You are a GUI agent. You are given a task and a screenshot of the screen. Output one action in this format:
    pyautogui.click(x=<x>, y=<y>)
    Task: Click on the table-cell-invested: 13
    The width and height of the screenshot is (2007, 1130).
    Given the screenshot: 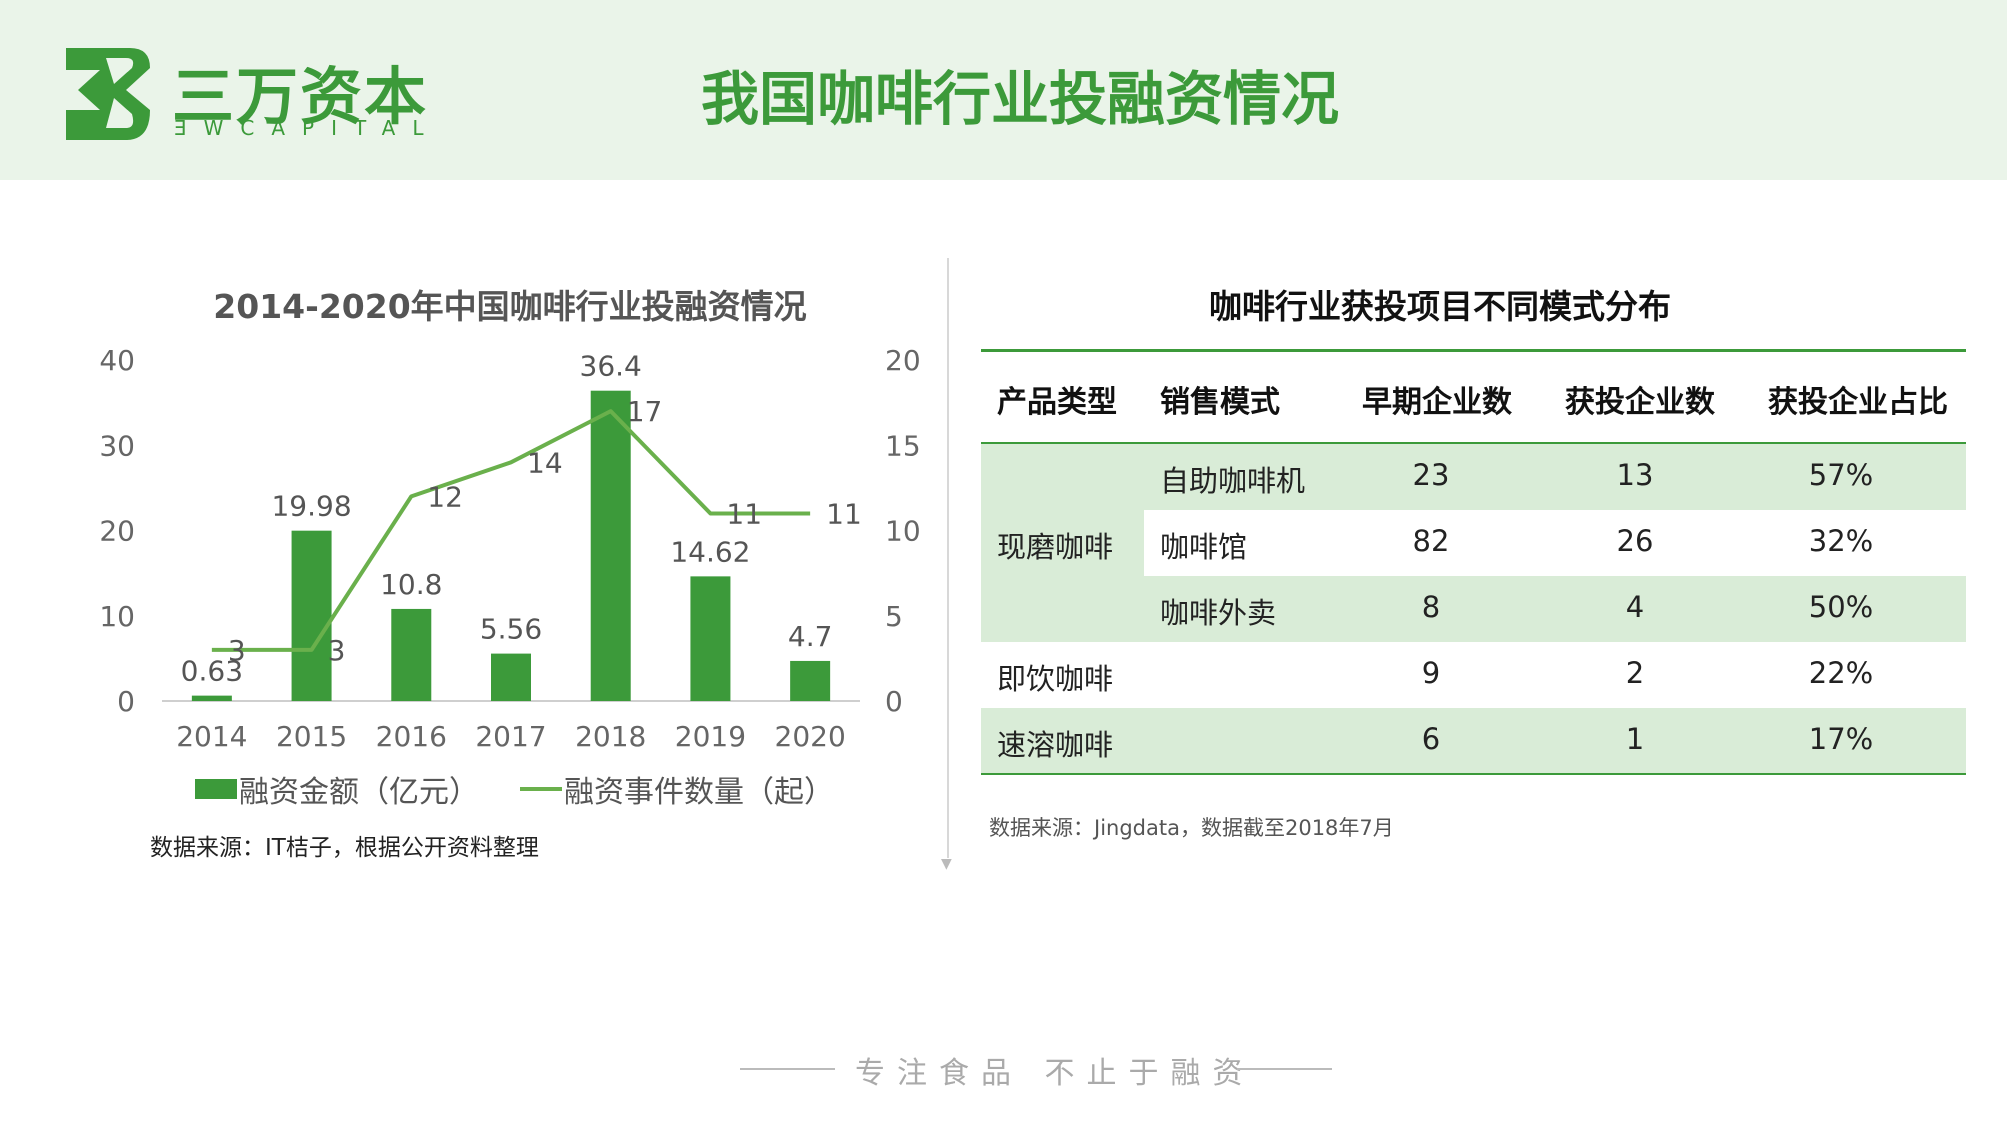 What is the action you would take?
    pyautogui.click(x=1635, y=475)
    